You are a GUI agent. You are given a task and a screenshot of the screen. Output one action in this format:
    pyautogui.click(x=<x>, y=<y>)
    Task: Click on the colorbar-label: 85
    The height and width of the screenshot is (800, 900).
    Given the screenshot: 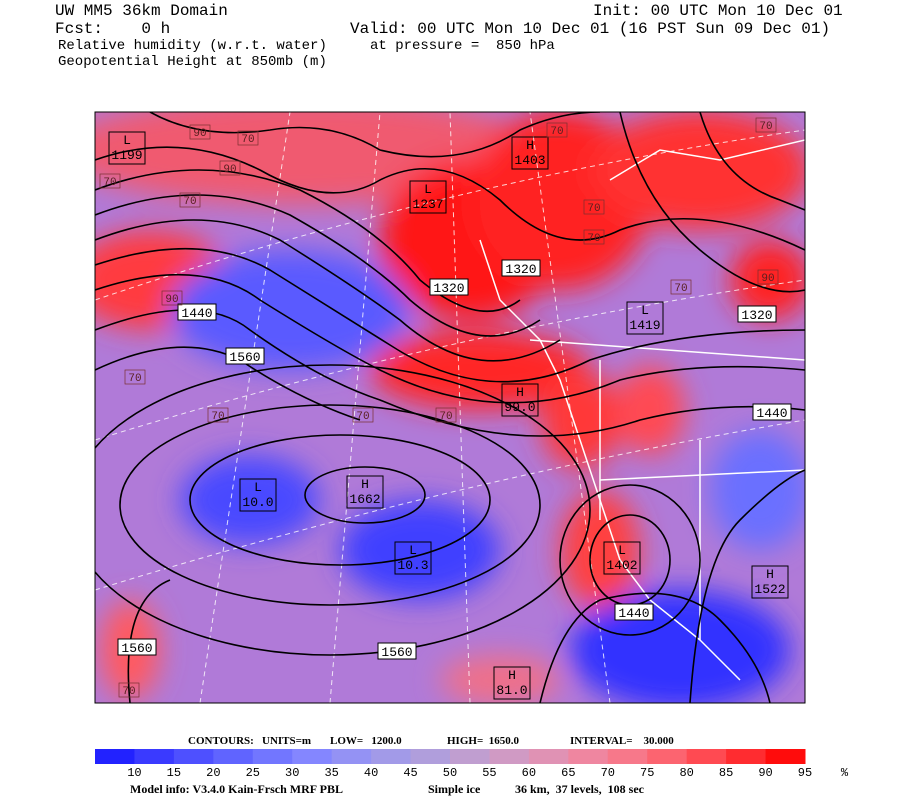 What is the action you would take?
    pyautogui.click(x=726, y=773)
    